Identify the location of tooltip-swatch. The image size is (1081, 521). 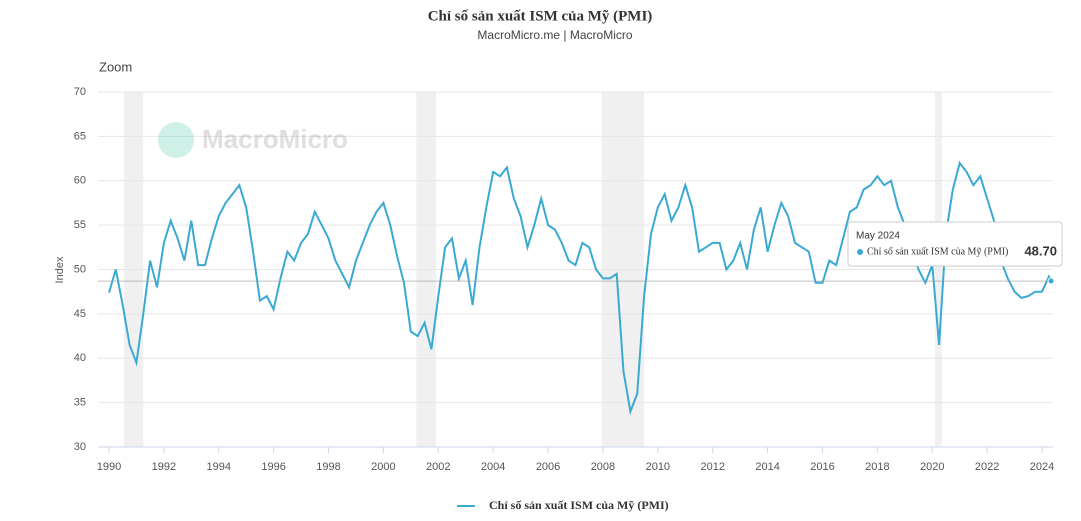
(860, 252).